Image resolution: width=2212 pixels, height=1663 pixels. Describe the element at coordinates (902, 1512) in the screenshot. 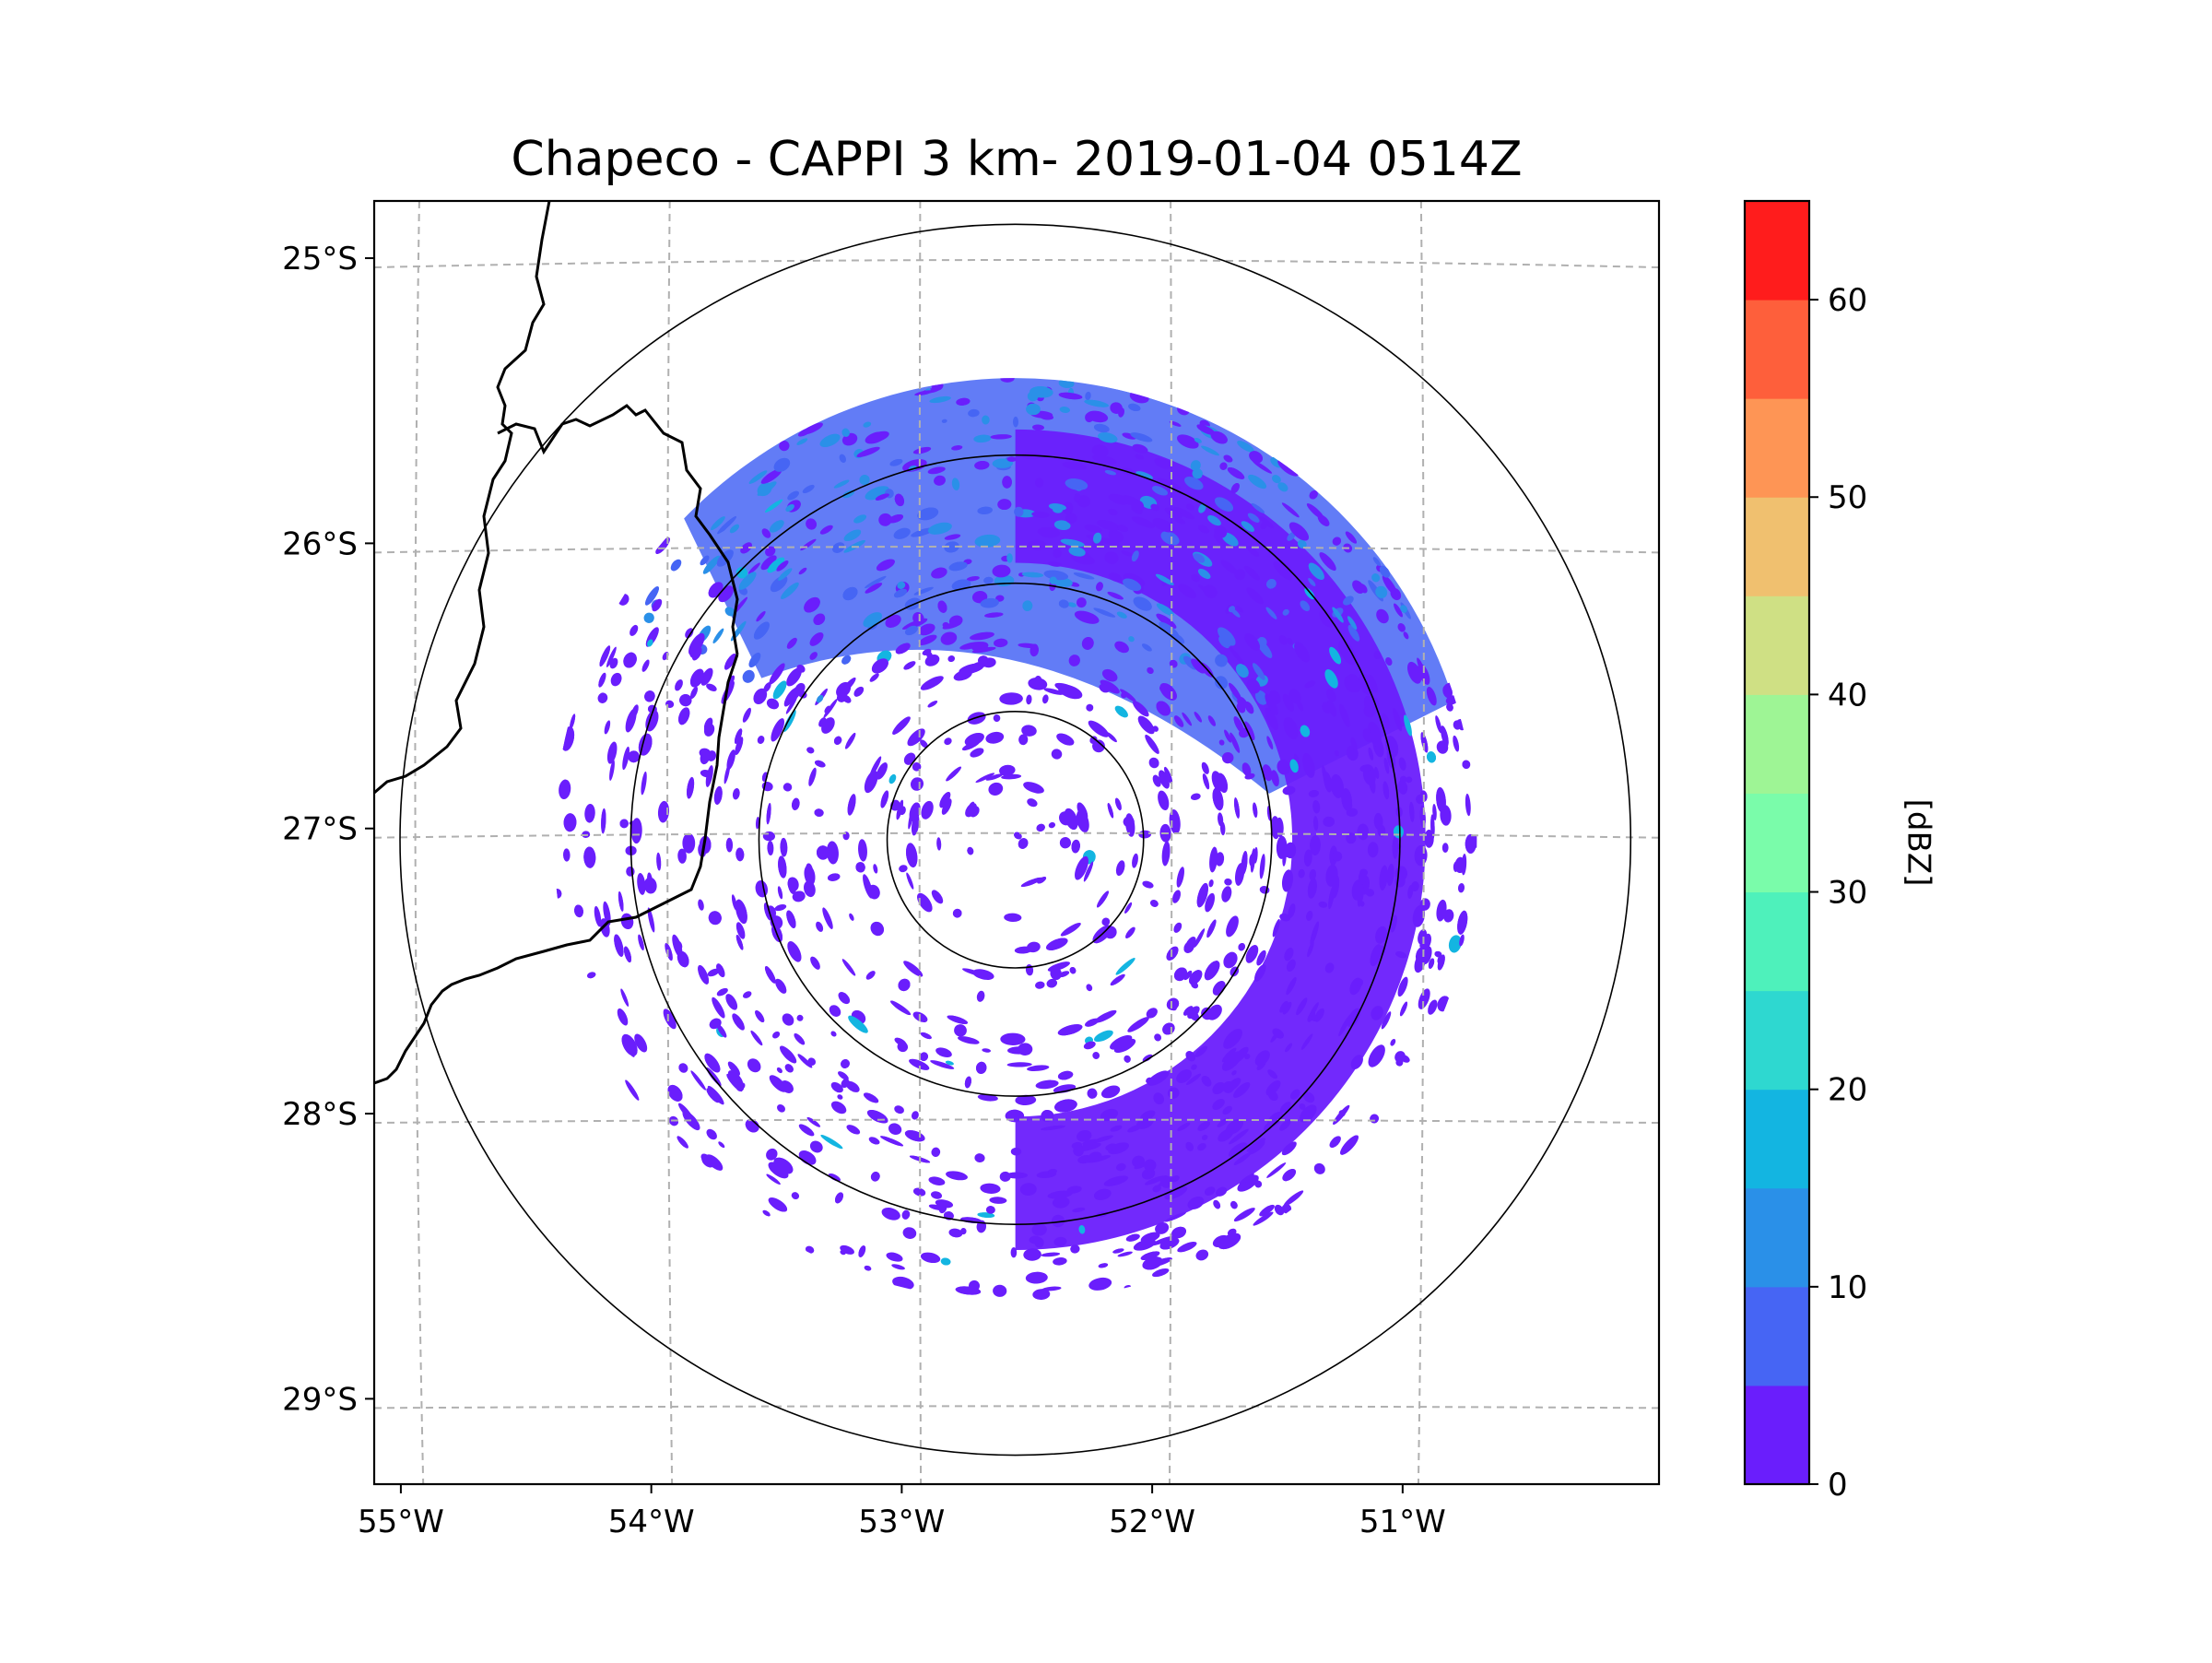

I see `x-axis-ticks: 55°W 54°W 53°W 52°W 51°W` at that location.